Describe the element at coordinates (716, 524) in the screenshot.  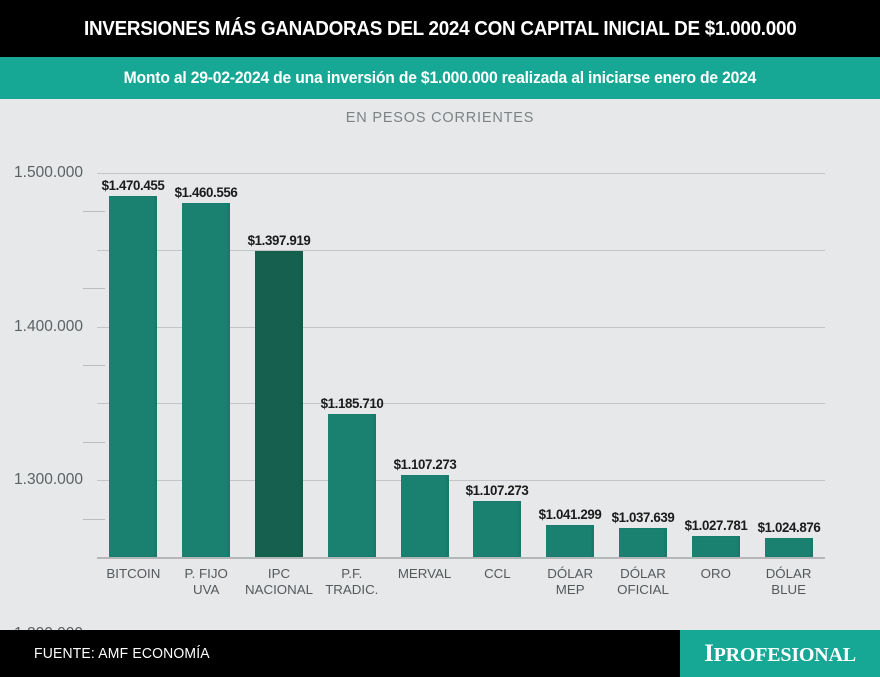
I see `bar-value-label: $1.027.781` at that location.